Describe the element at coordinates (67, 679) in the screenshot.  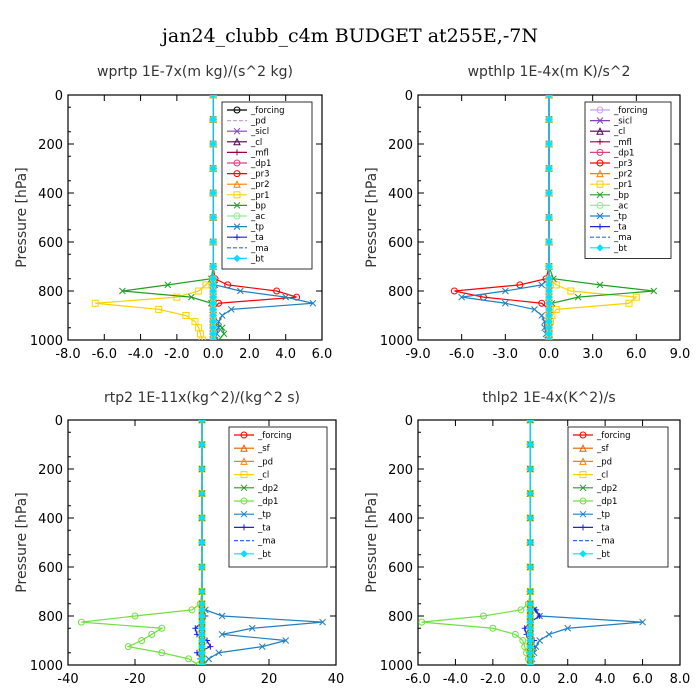
I see `x-tick-label: -40` at that location.